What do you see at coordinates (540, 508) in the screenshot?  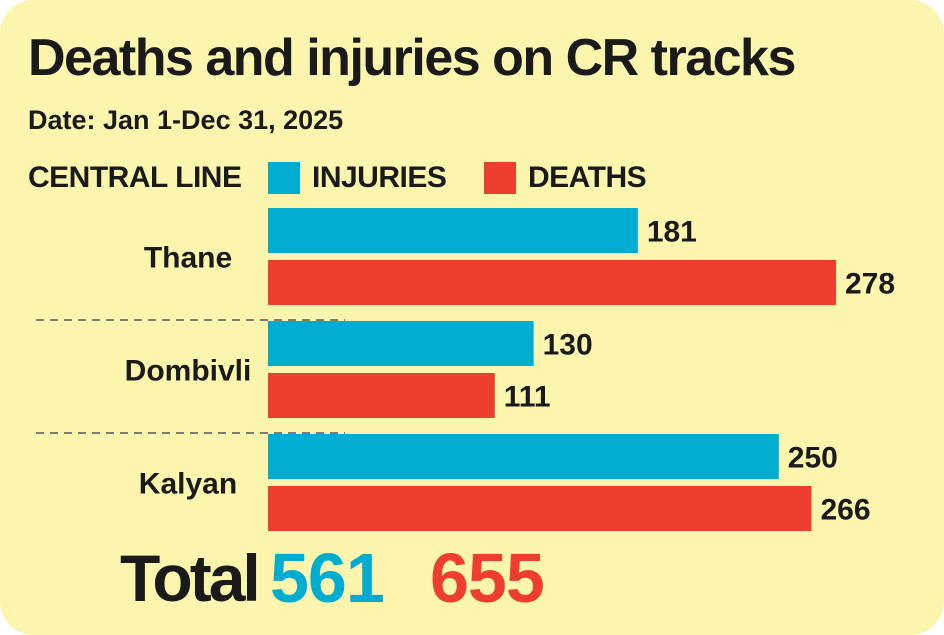 I see `bar-deaths-kalyan` at bounding box center [540, 508].